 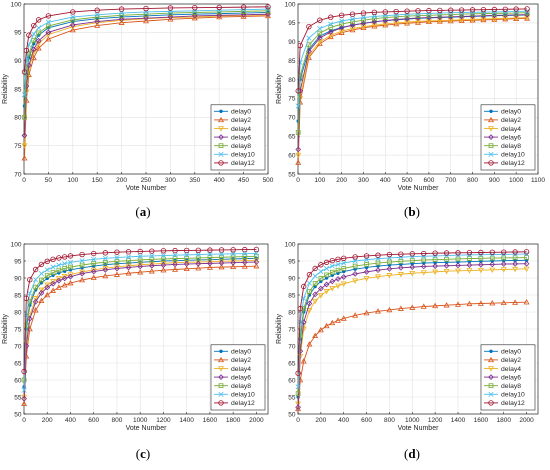 I want to click on legend-item-delay0: delay0, so click(x=502, y=352).